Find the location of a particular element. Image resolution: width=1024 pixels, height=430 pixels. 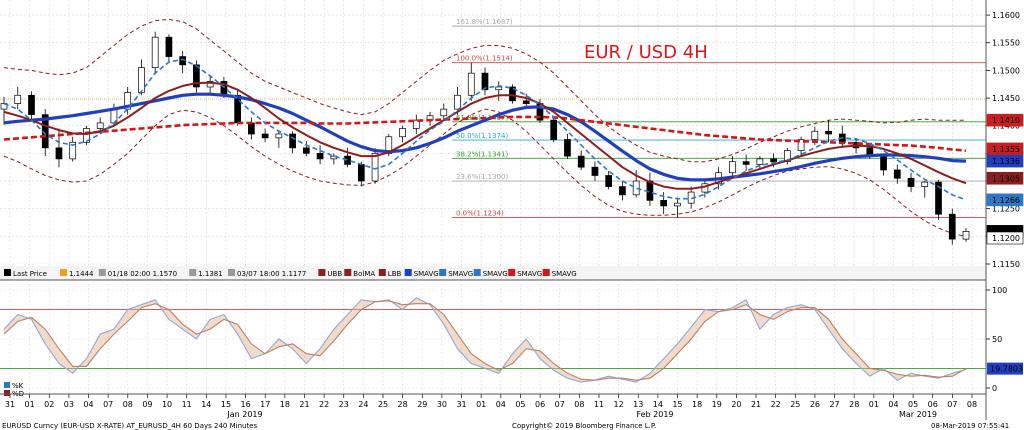

x-tick-label: 02 is located at coordinates (49, 404).